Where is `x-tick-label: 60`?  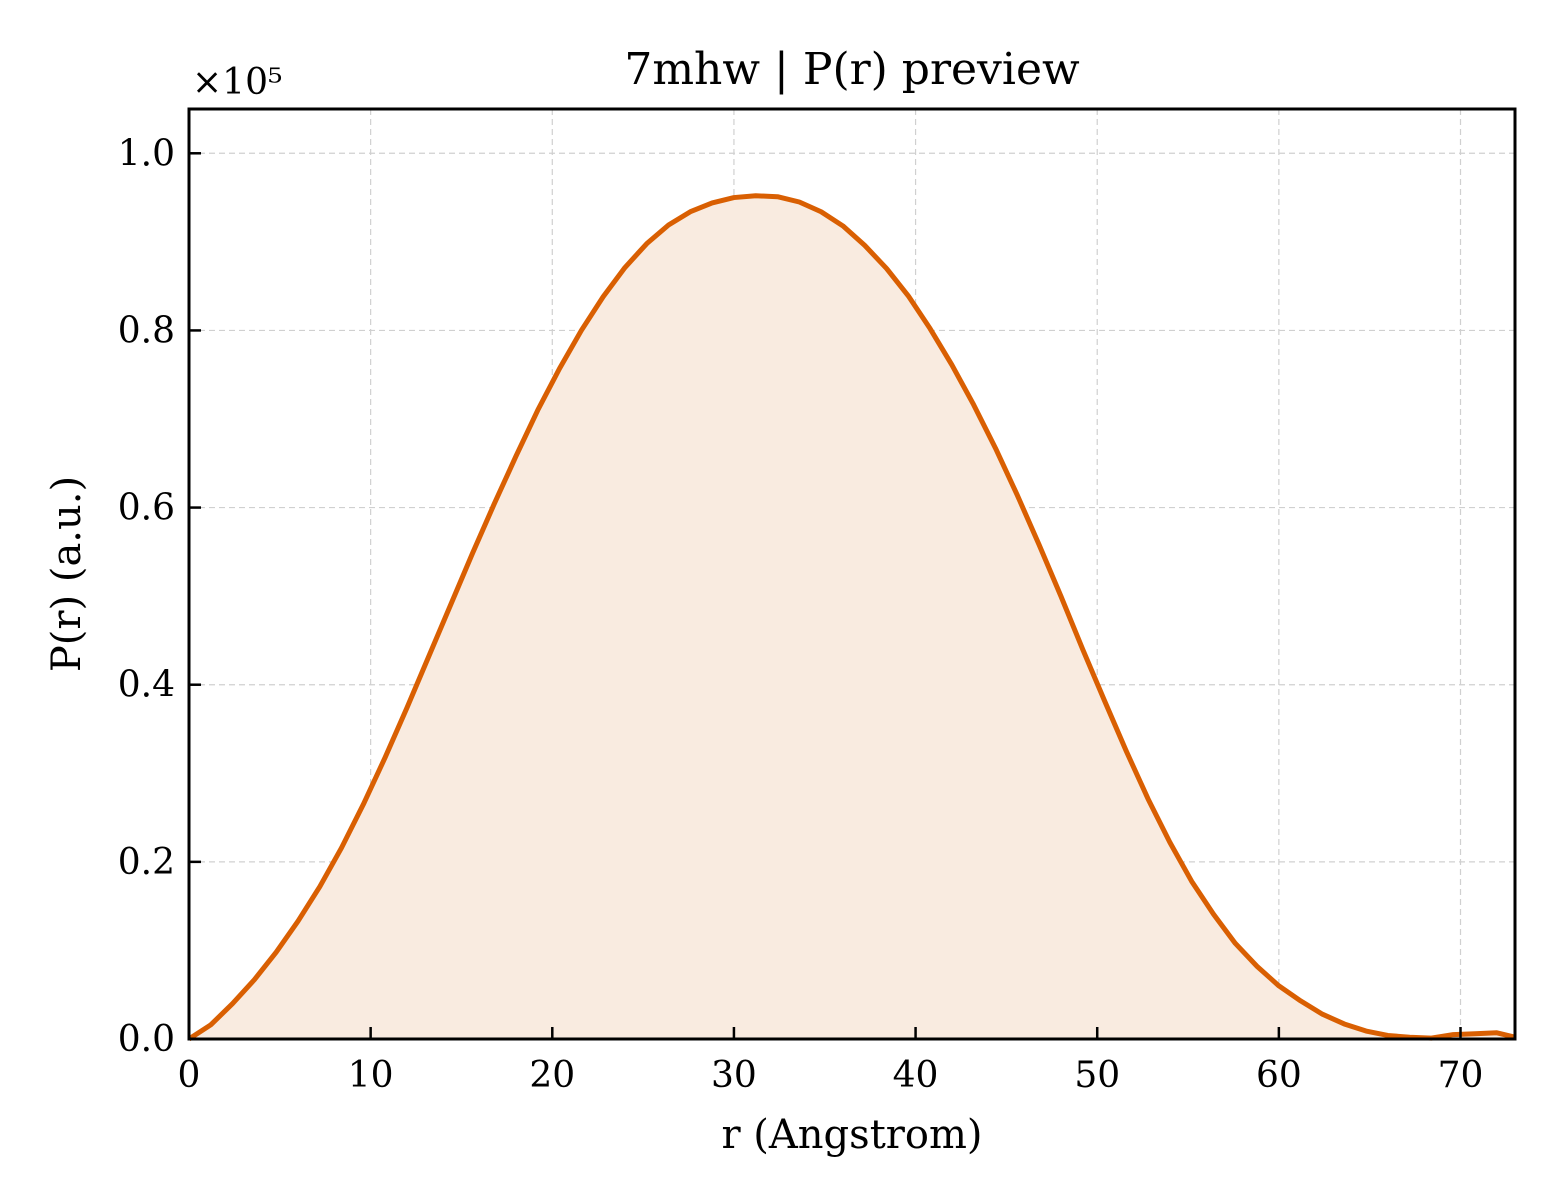 x-tick-label: 60 is located at coordinates (1279, 1075).